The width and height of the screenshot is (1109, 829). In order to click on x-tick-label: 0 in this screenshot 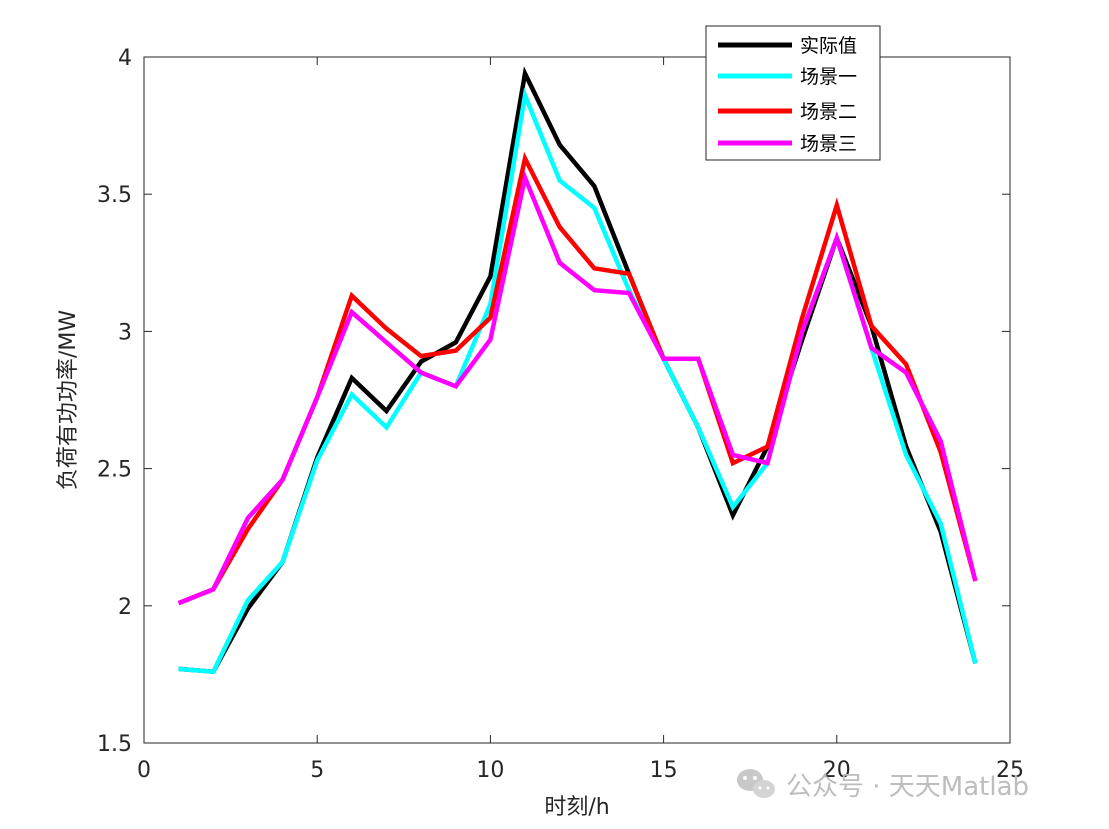, I will do `click(144, 770)`.